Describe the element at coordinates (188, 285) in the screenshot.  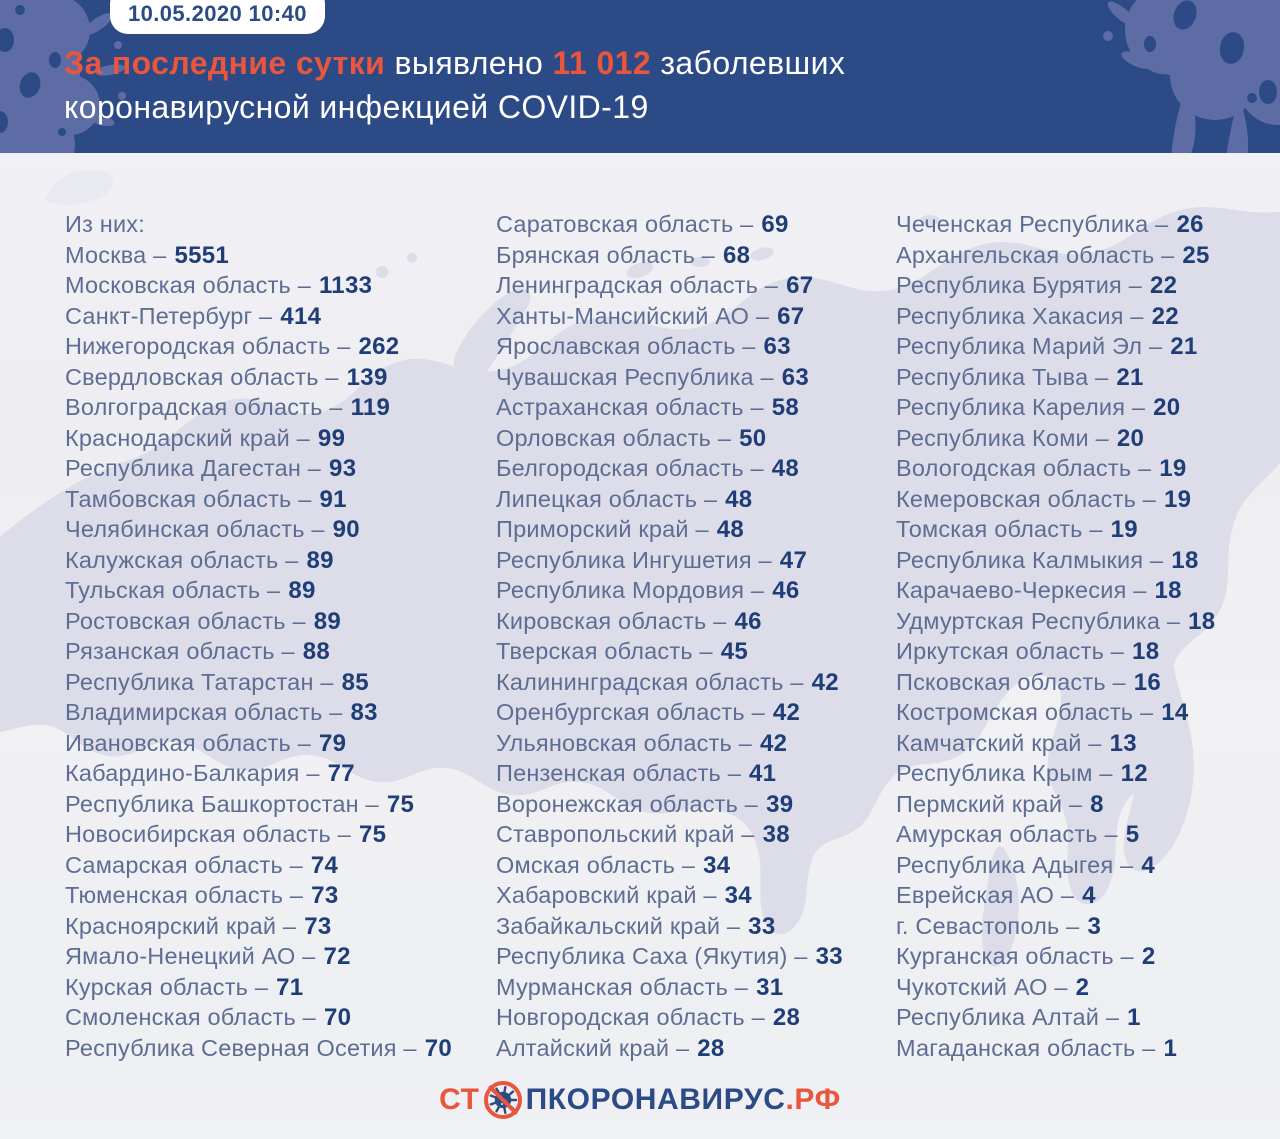
I see `region-name: Московская область –` at that location.